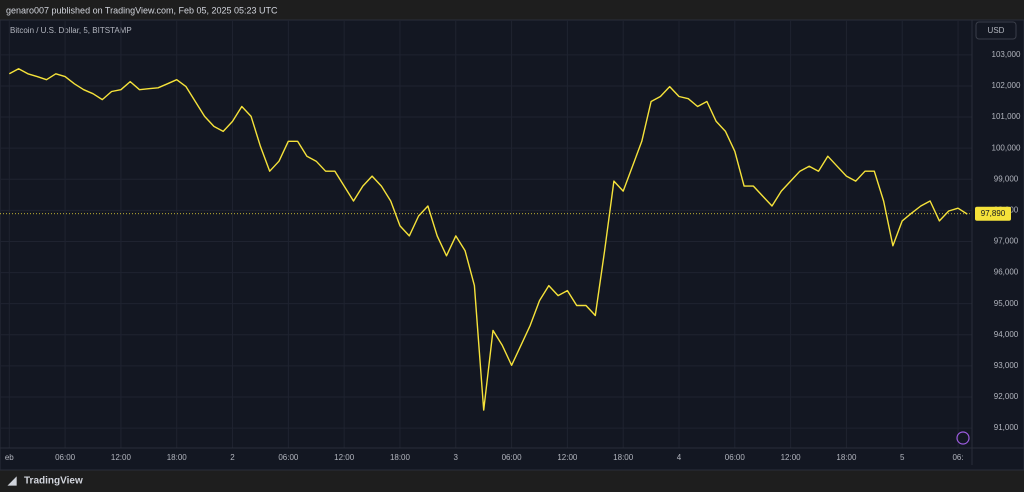  I want to click on x-tick-label: 06:, so click(957, 457).